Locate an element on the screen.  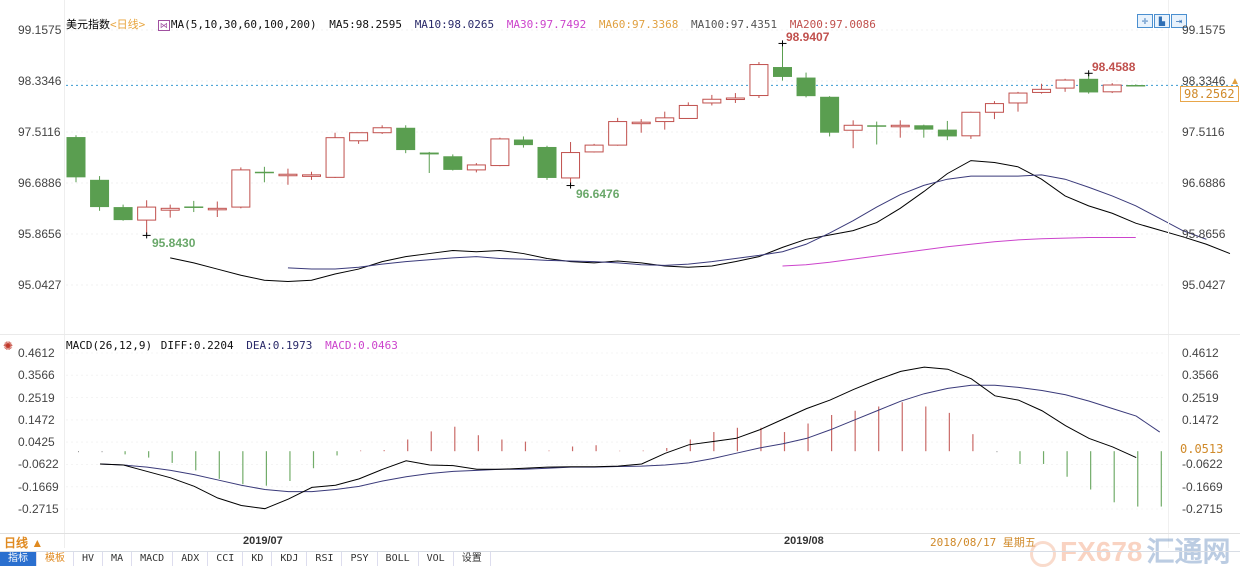
left-axis-divider is located at coordinates (64, 274).